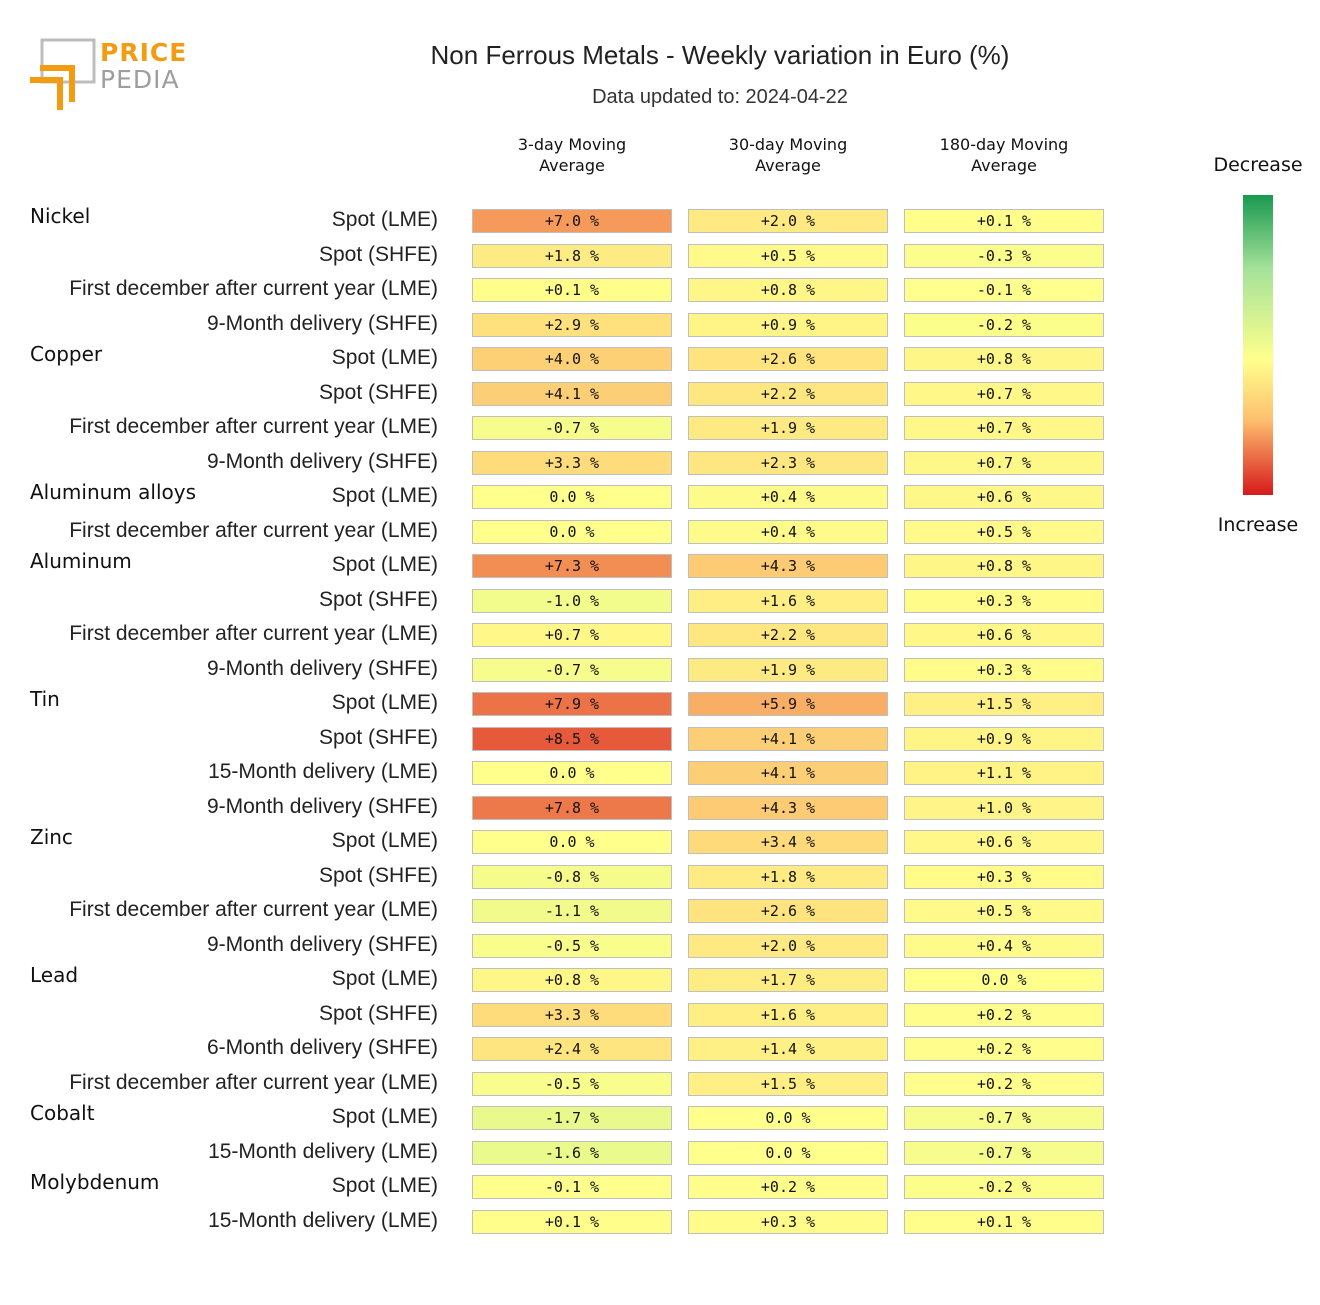 The width and height of the screenshot is (1320, 1305). What do you see at coordinates (1258, 345) in the screenshot?
I see `color-scale-bar` at bounding box center [1258, 345].